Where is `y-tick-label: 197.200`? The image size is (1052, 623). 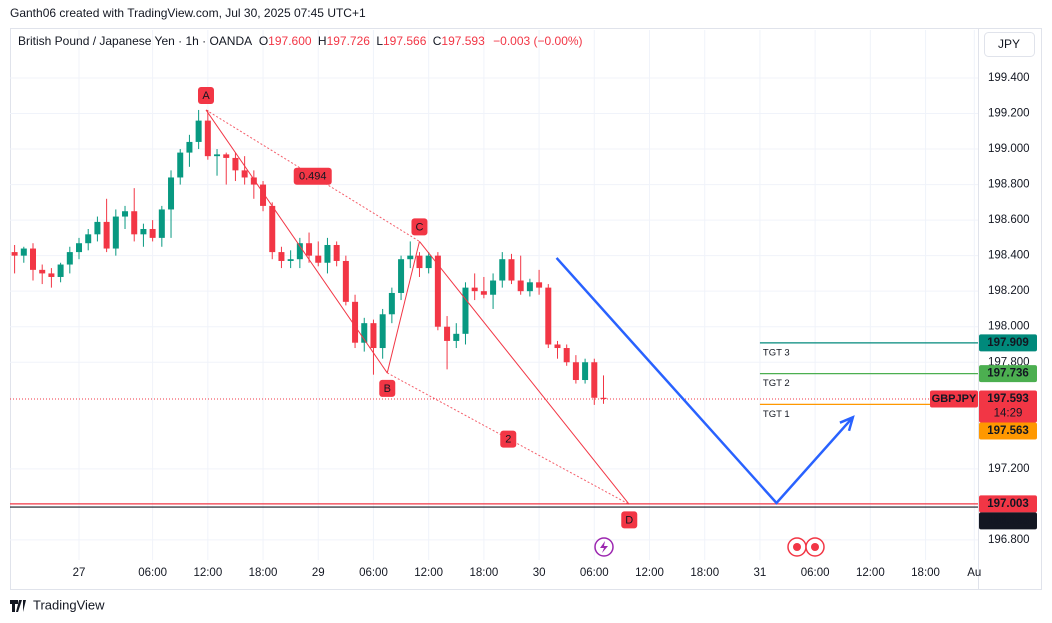 y-tick-label: 197.200 is located at coordinates (1009, 469).